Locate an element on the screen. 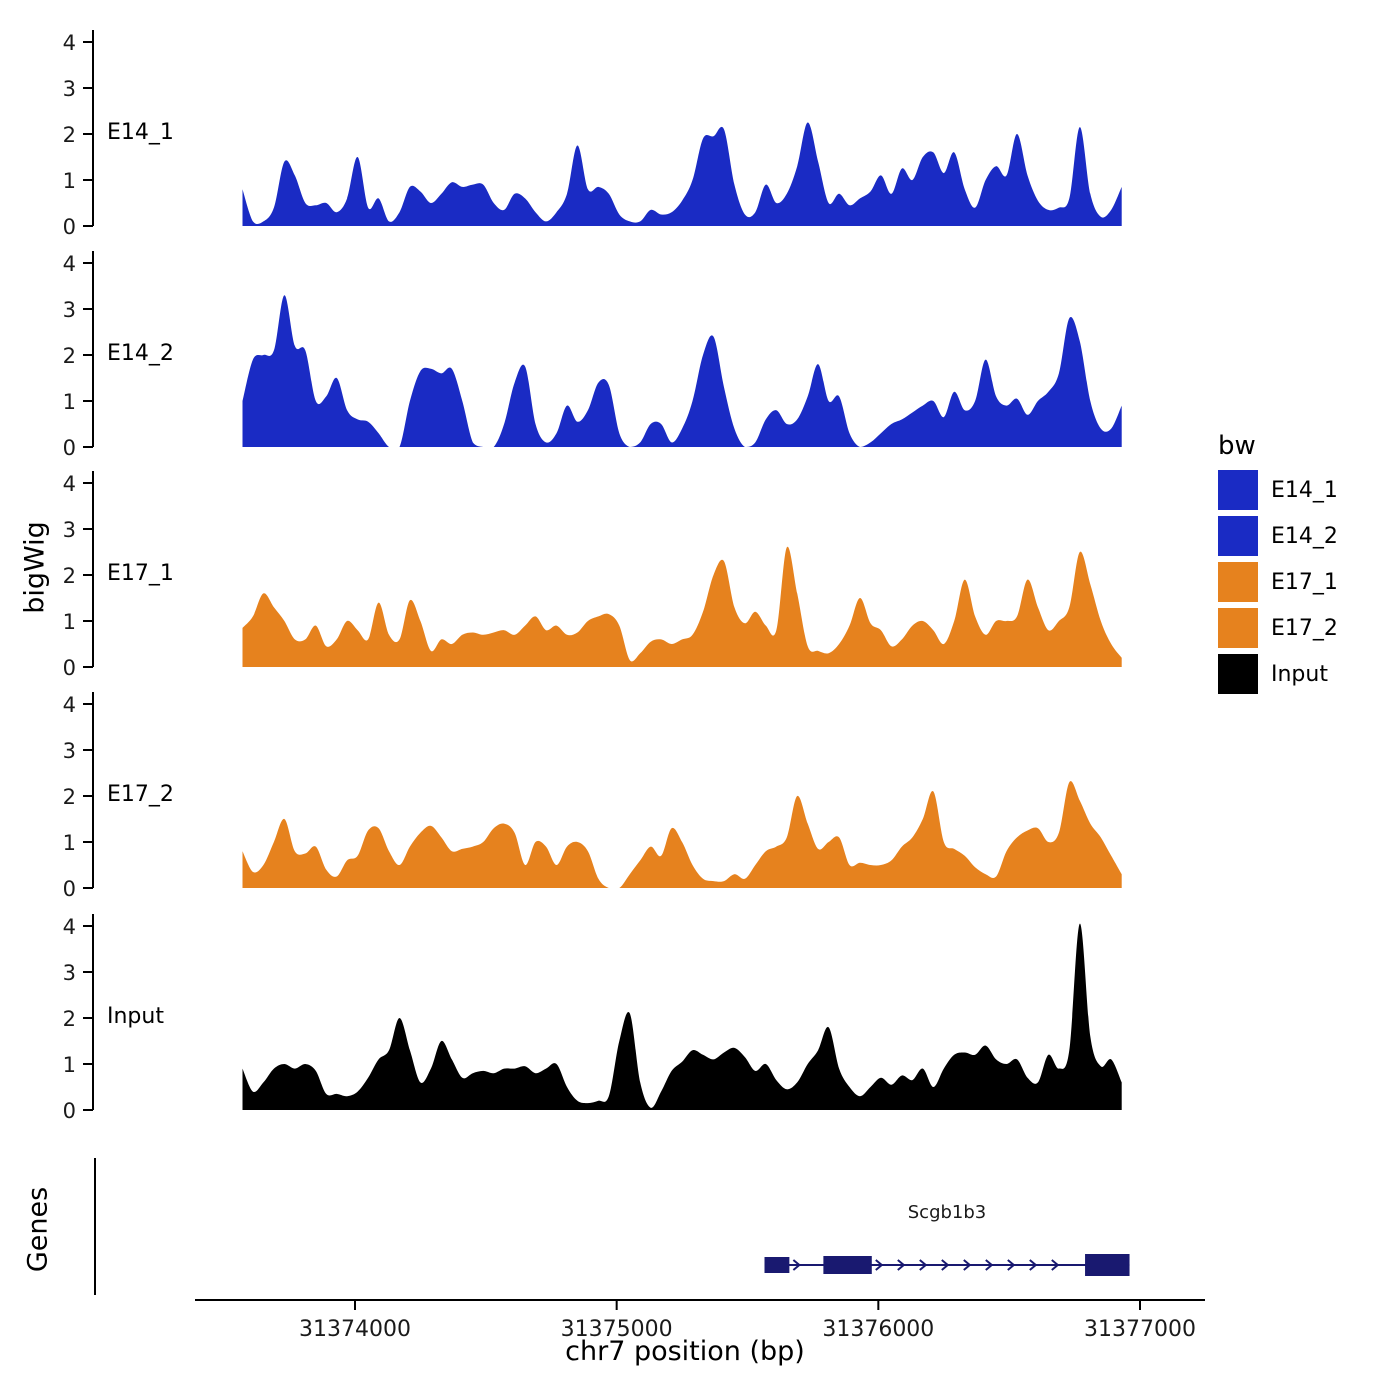  genes-panel: Scgb1b3 is located at coordinates (612, 1226).